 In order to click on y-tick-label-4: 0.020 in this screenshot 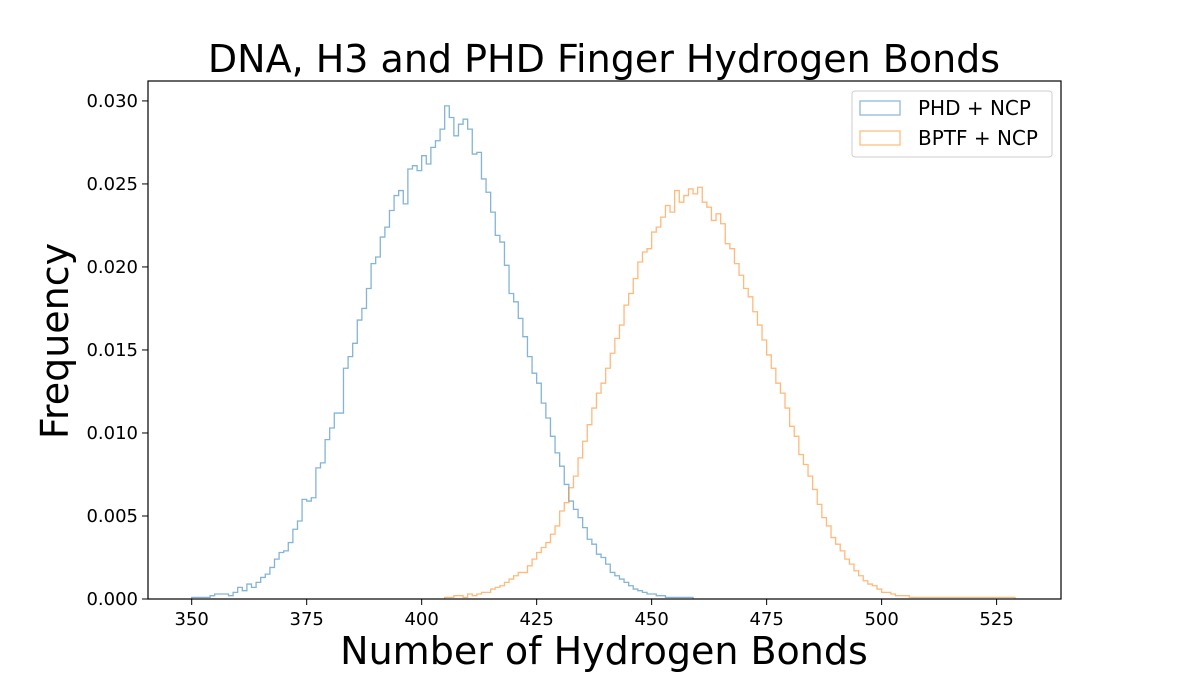, I will do `click(112, 267)`.